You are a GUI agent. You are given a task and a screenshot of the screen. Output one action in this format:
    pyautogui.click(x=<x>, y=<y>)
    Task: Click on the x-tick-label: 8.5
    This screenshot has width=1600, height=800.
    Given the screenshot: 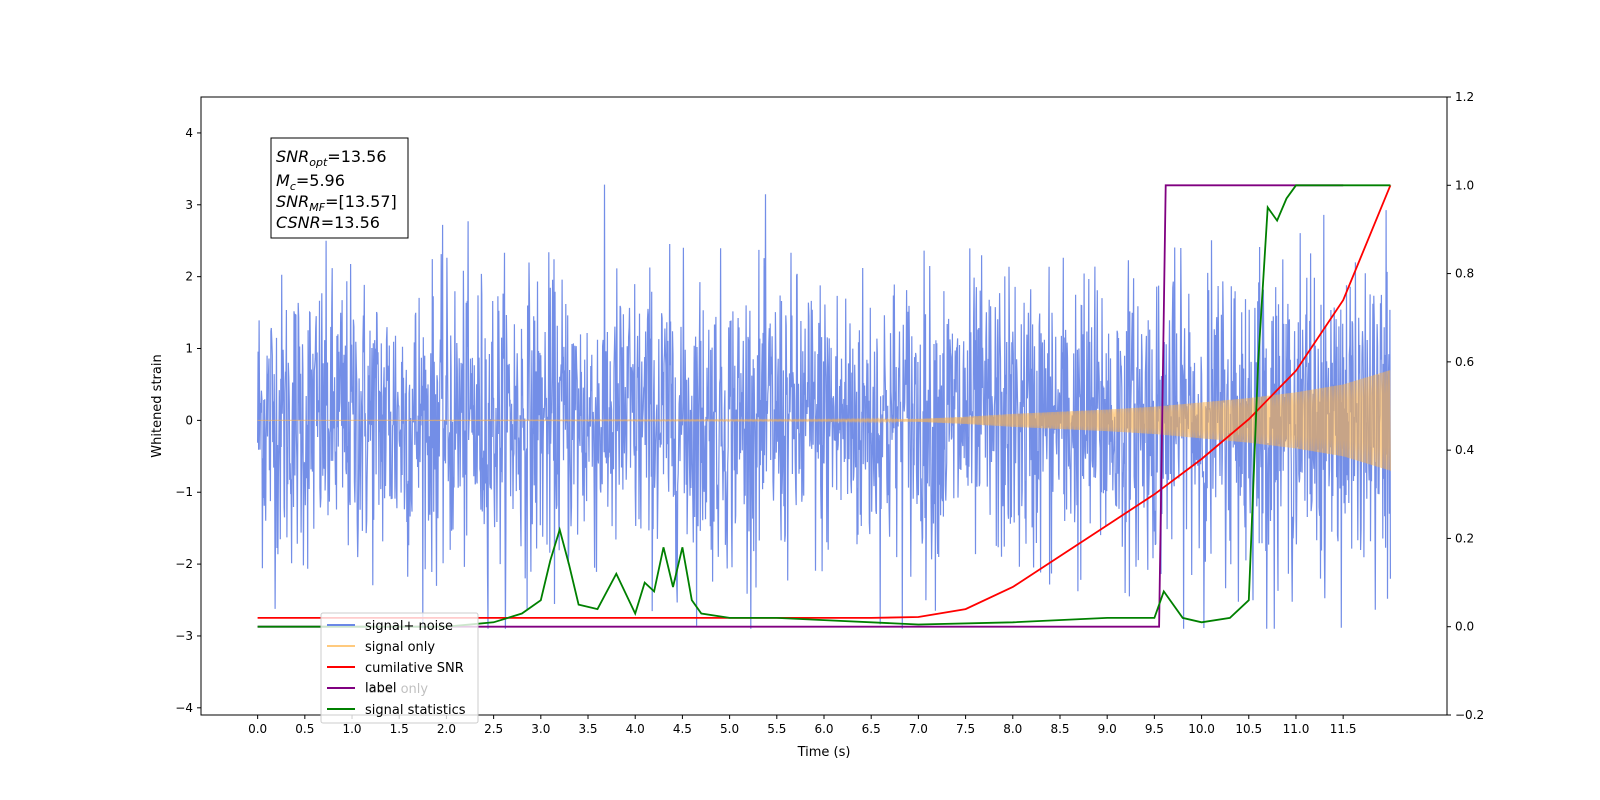 What is the action you would take?
    pyautogui.click(x=1059, y=729)
    